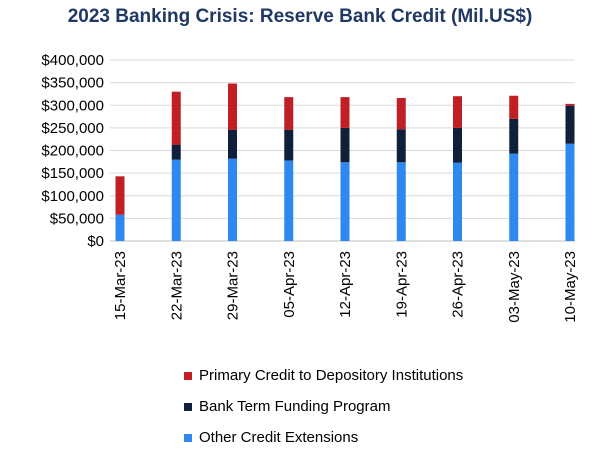 This screenshot has width=600, height=472. What do you see at coordinates (401, 284) in the screenshot?
I see `x-tick-label: 19-Apr-23` at bounding box center [401, 284].